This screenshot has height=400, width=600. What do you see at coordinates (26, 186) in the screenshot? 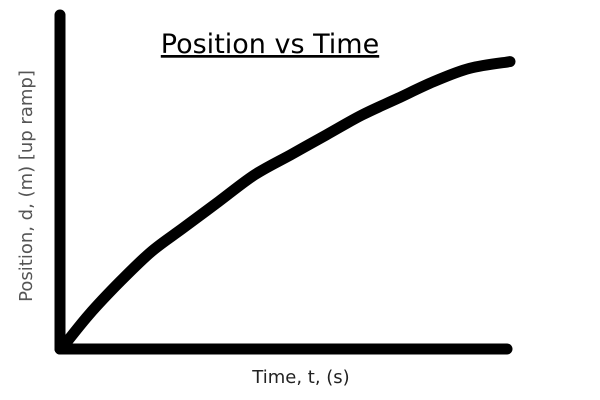
I see `y-axis-label: Position, d, (m) [up ramp]` at bounding box center [26, 186].